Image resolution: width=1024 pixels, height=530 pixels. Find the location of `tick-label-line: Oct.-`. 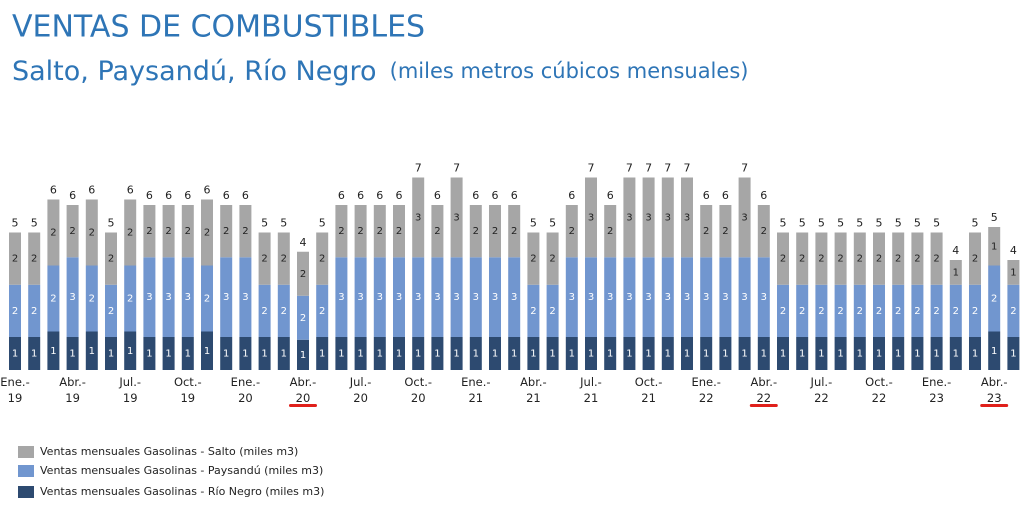

tick-label-line: Oct.- is located at coordinates (188, 382).